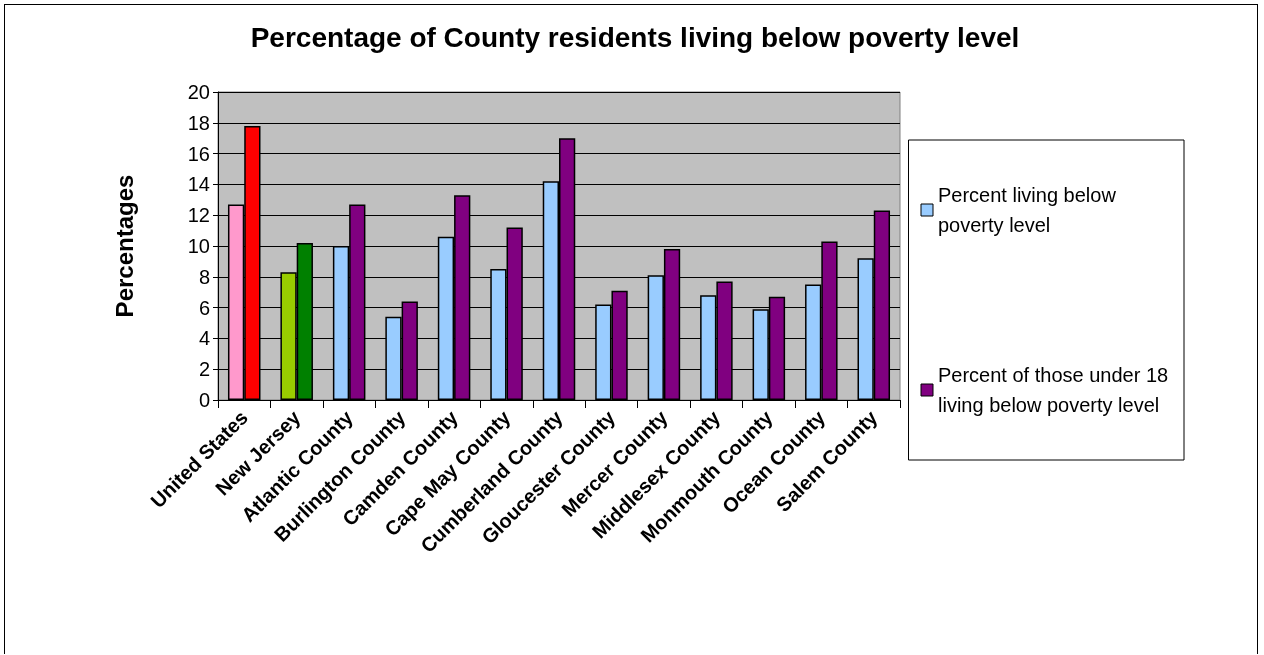 The width and height of the screenshot is (1264, 655). Describe the element at coordinates (204, 369) in the screenshot. I see `y-tick-label: 2` at that location.